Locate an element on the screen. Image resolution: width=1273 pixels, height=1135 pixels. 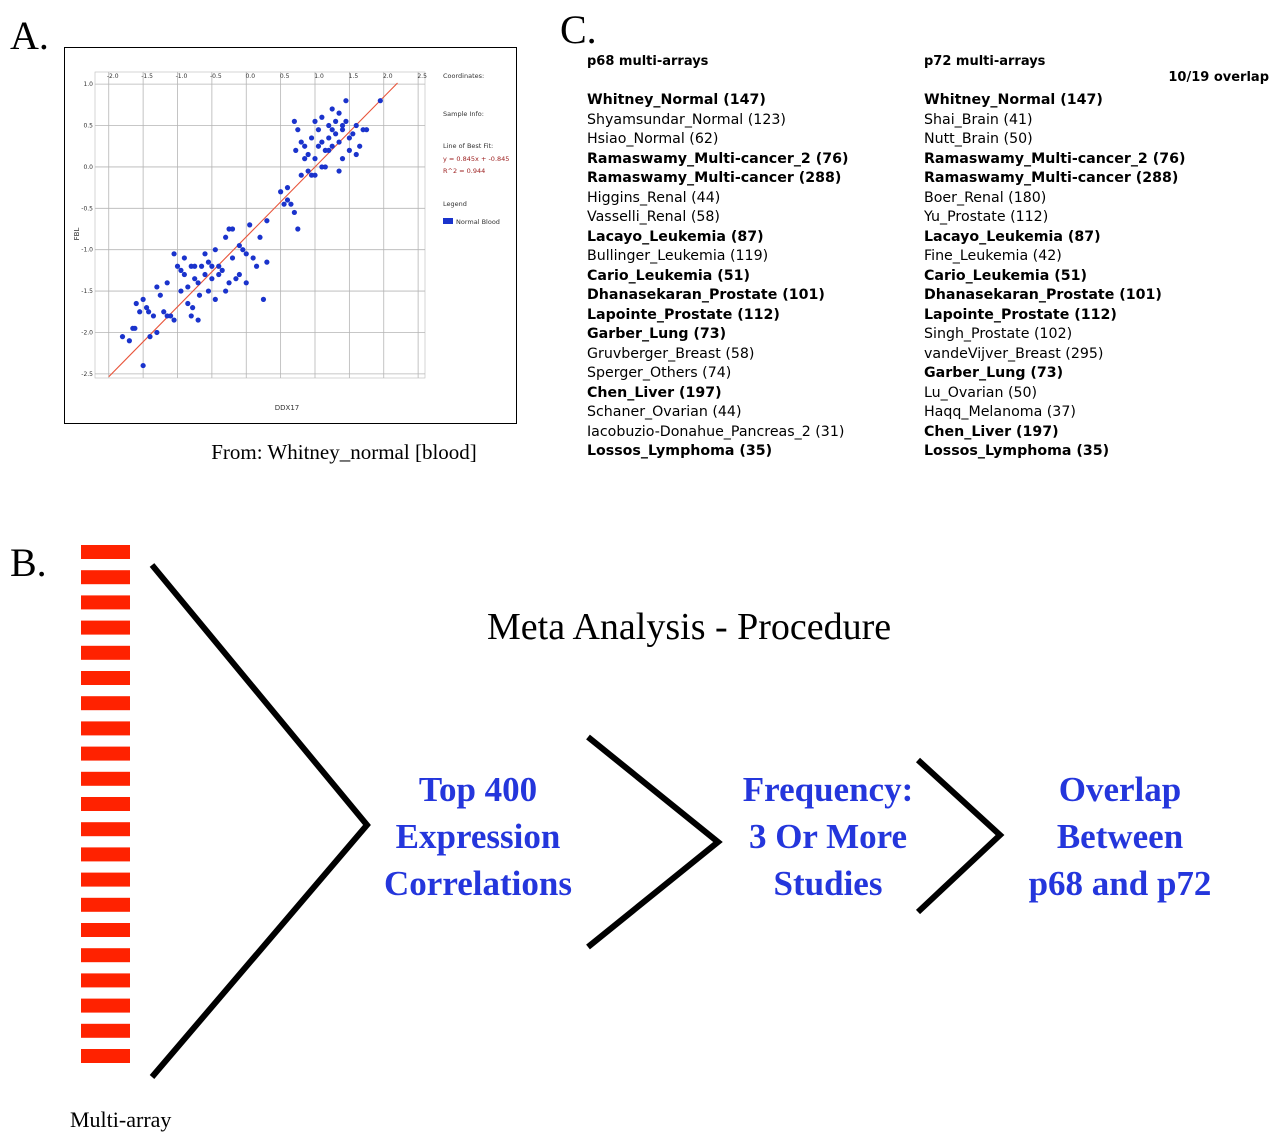
fit-line-layer is located at coordinates (253, 230).